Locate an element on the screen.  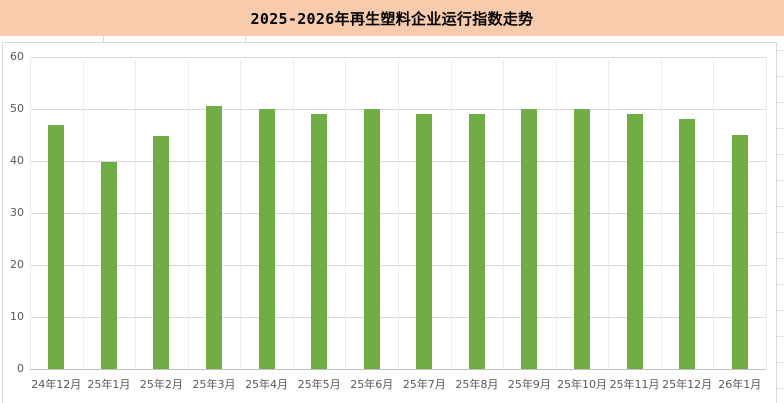
y-tick-label: 10 is located at coordinates (17, 316).